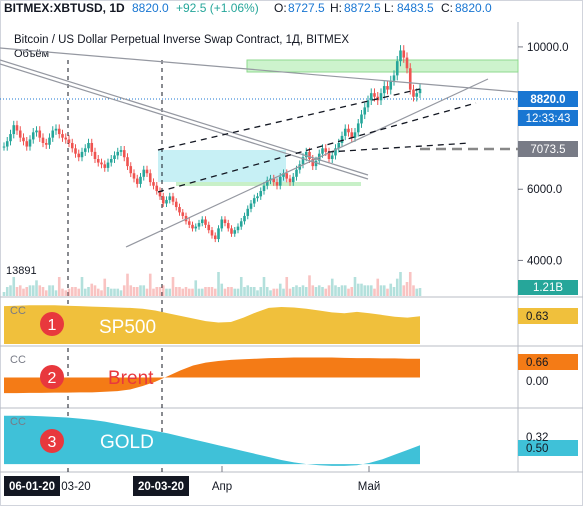  Describe the element at coordinates (52, 442) in the screenshot. I see `series-number: 3` at that location.